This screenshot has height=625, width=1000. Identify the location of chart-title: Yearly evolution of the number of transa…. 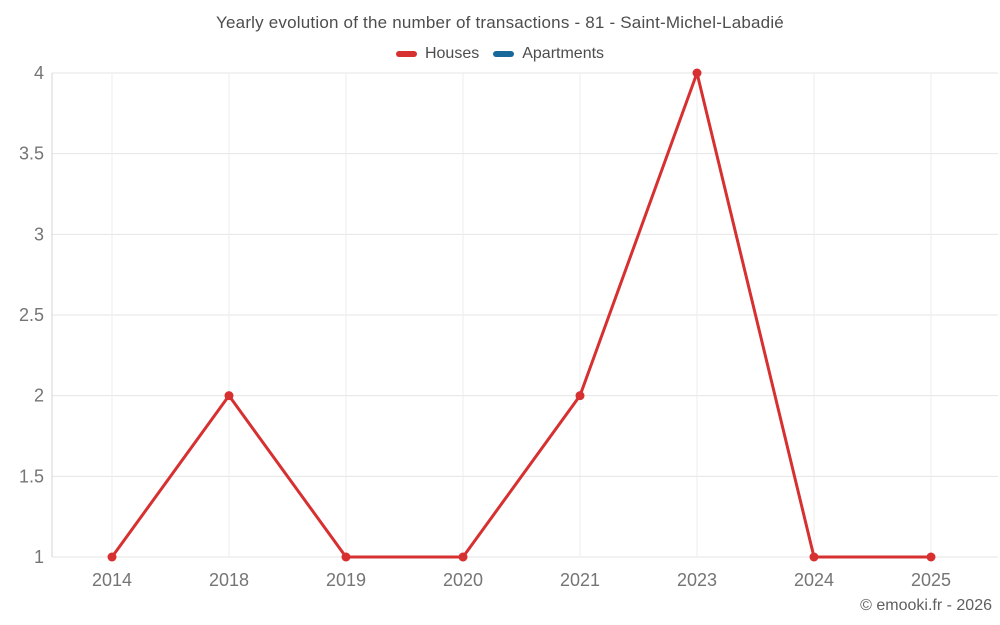
(500, 22).